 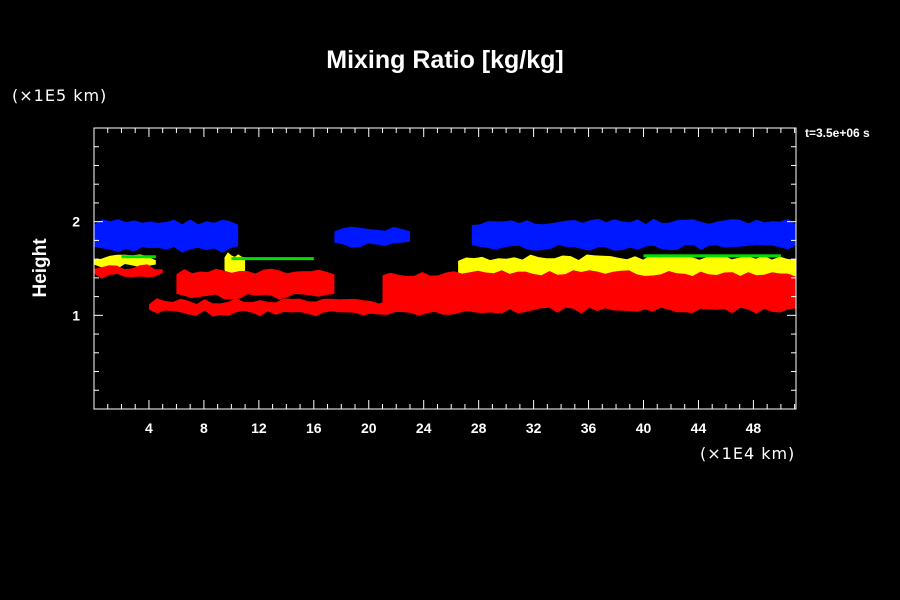 What do you see at coordinates (837, 133) in the screenshot?
I see `time-stamp-label: t=3.5e+06 s` at bounding box center [837, 133].